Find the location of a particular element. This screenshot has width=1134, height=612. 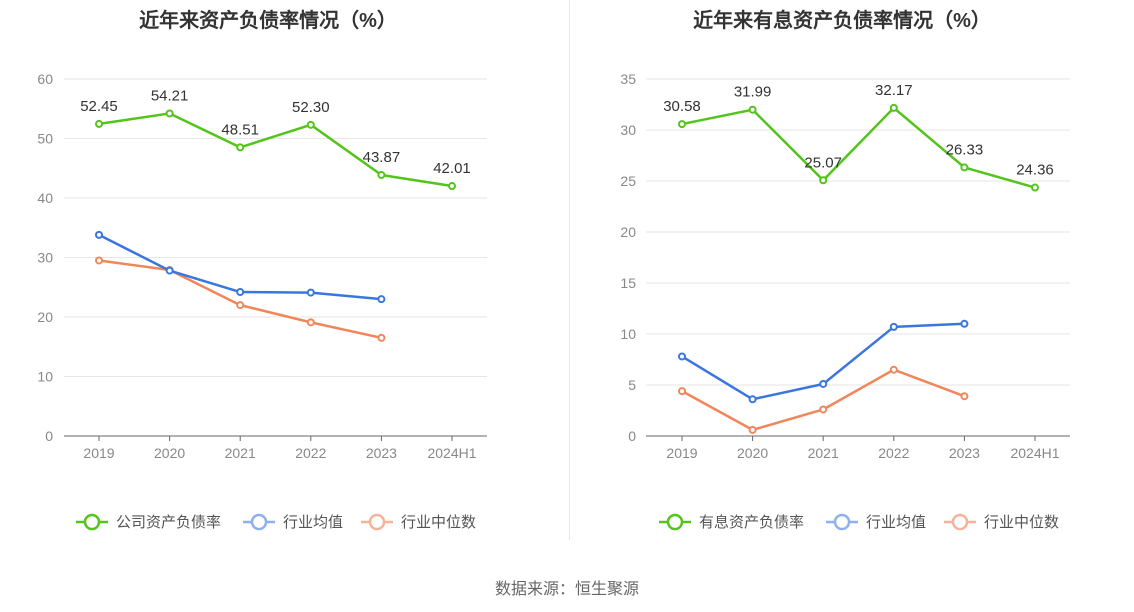

y-tick-label: 25 is located at coordinates (628, 181).